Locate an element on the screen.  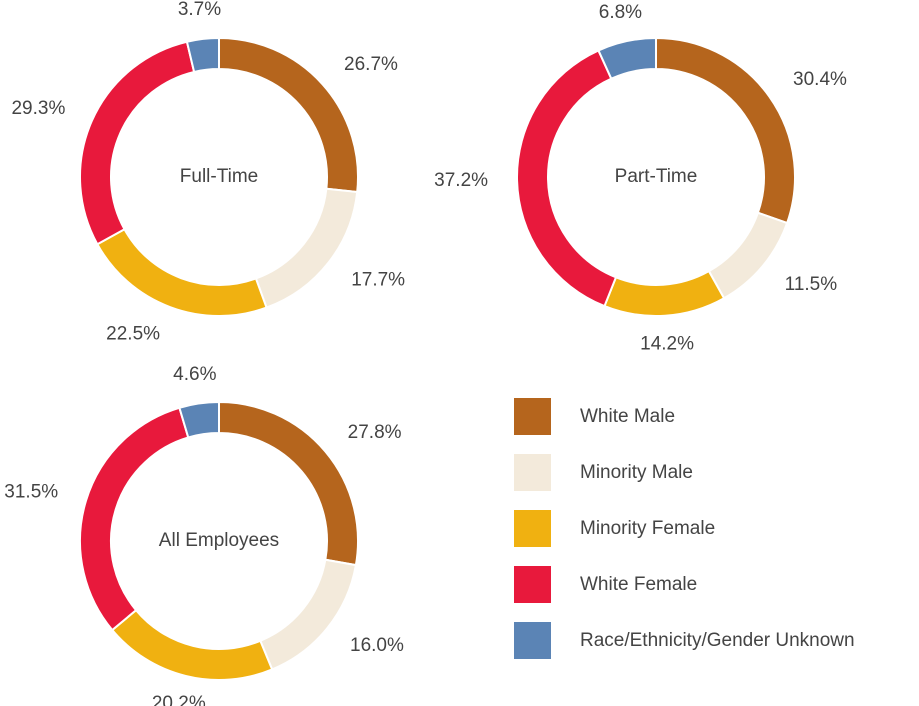
data-label: 3.7% is located at coordinates (199, 10).